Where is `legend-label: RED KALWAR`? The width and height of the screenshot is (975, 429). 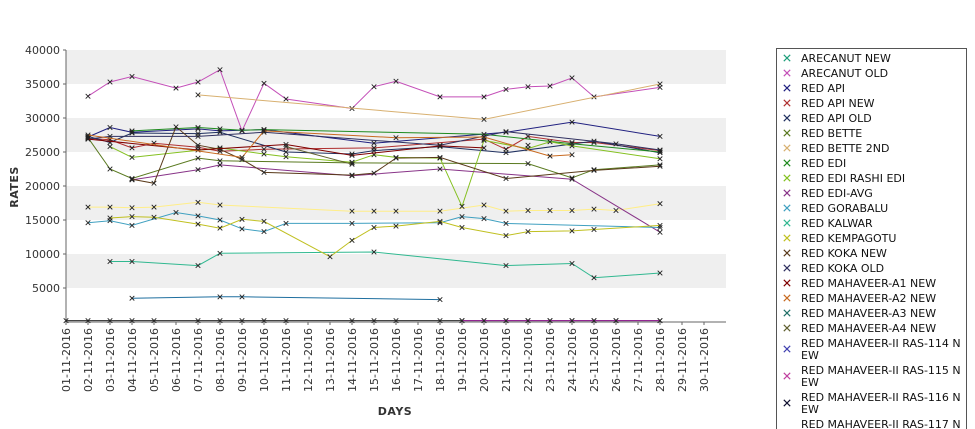 legend-label: RED KALWAR is located at coordinates (837, 223).